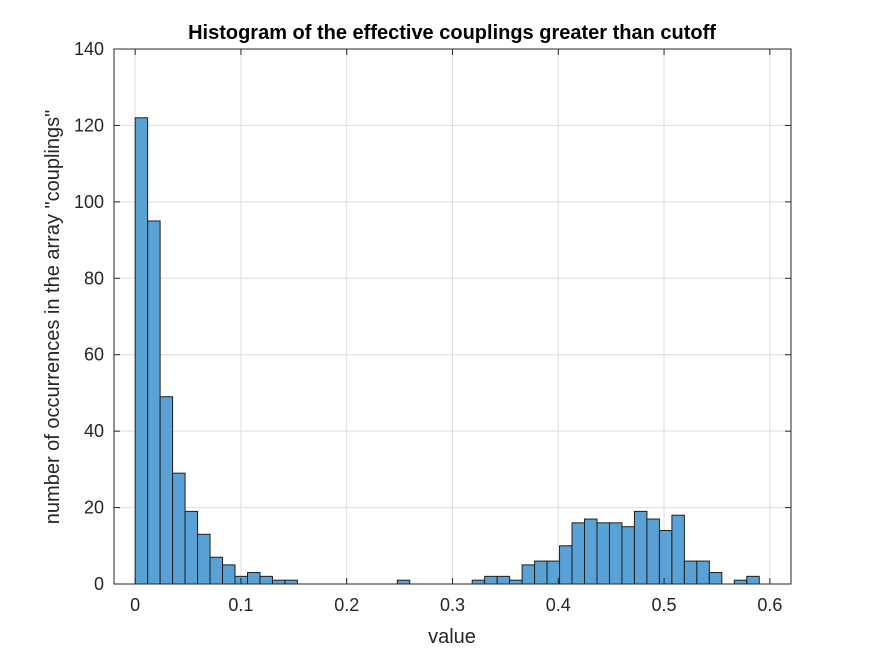 The width and height of the screenshot is (875, 656). I want to click on x-tick-label: 0, so click(135, 605).